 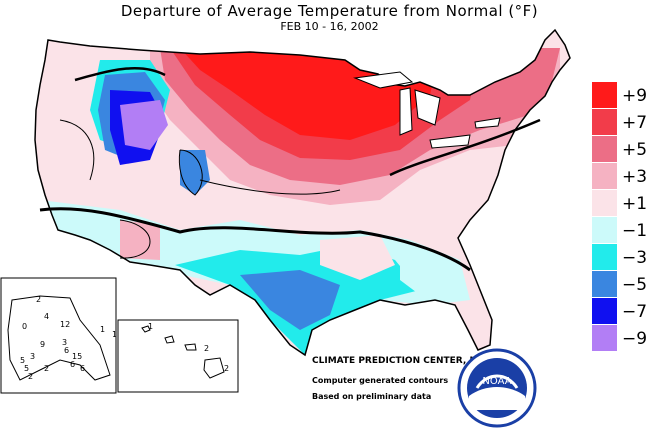 What do you see at coordinates (47, 316) in the screenshot?
I see `alaska-value-label: 4` at bounding box center [47, 316].